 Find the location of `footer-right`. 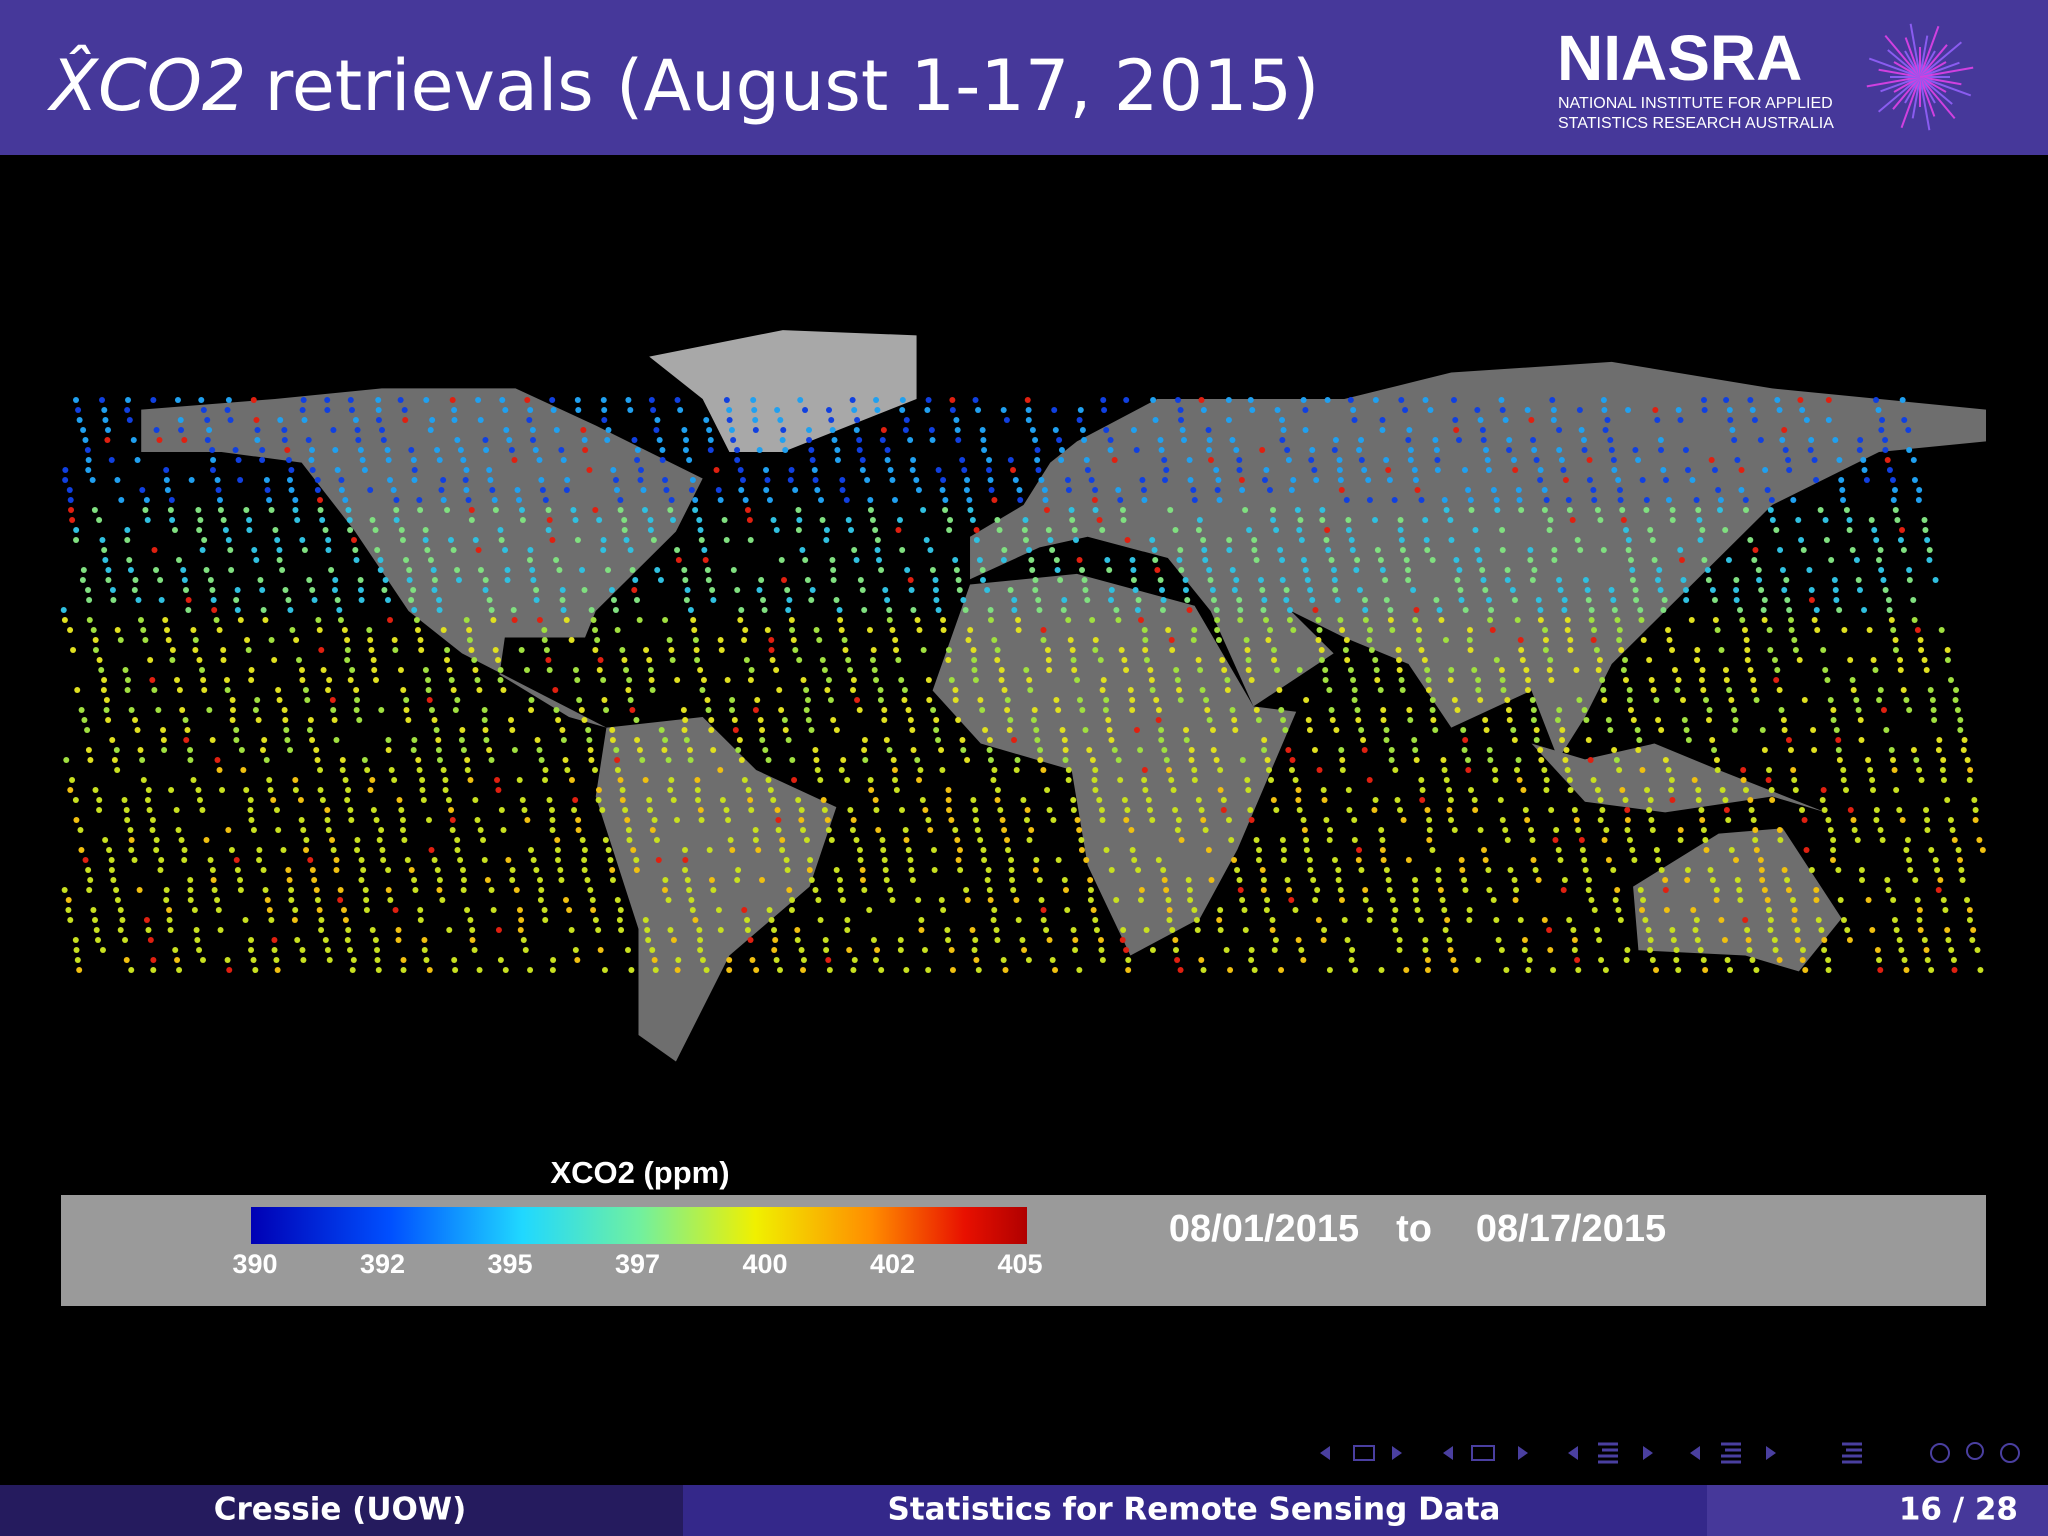

footer-right is located at coordinates (1877, 1510).